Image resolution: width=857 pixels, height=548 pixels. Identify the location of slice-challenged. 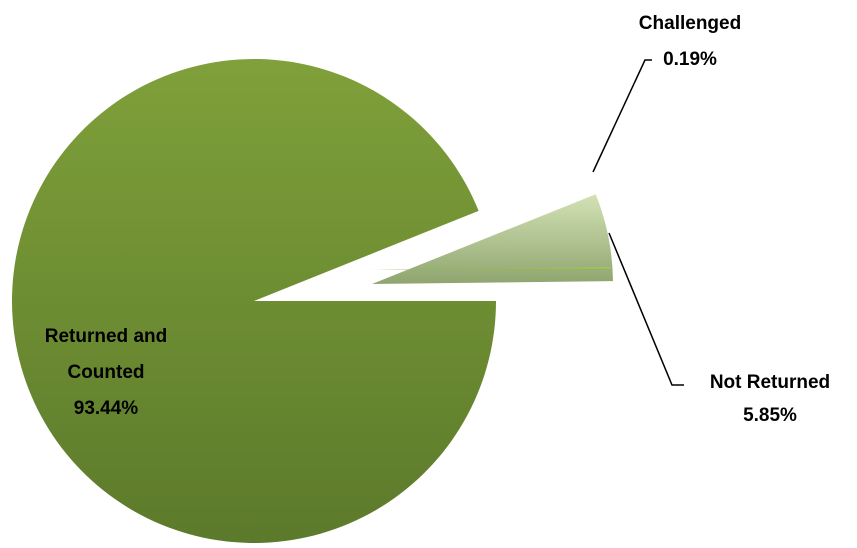
(490, 268).